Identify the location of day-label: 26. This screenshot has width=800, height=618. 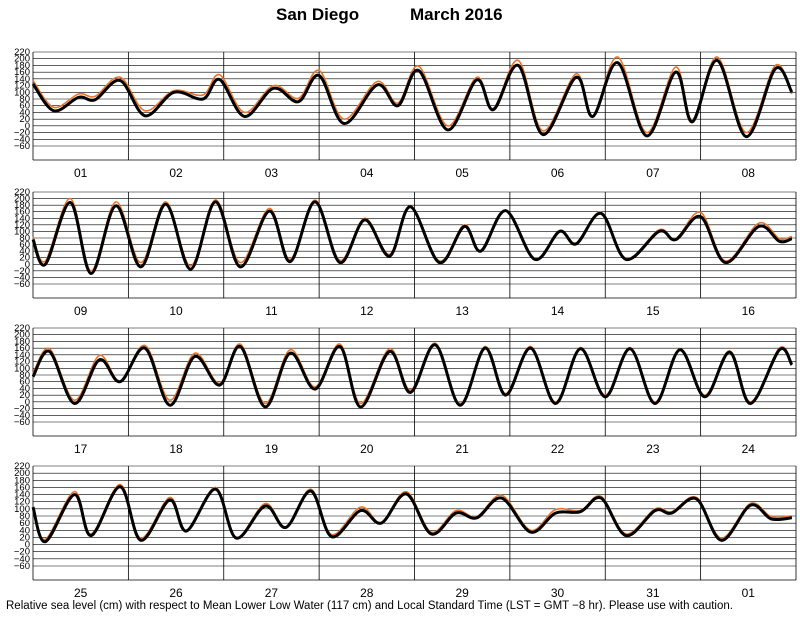
(176, 593).